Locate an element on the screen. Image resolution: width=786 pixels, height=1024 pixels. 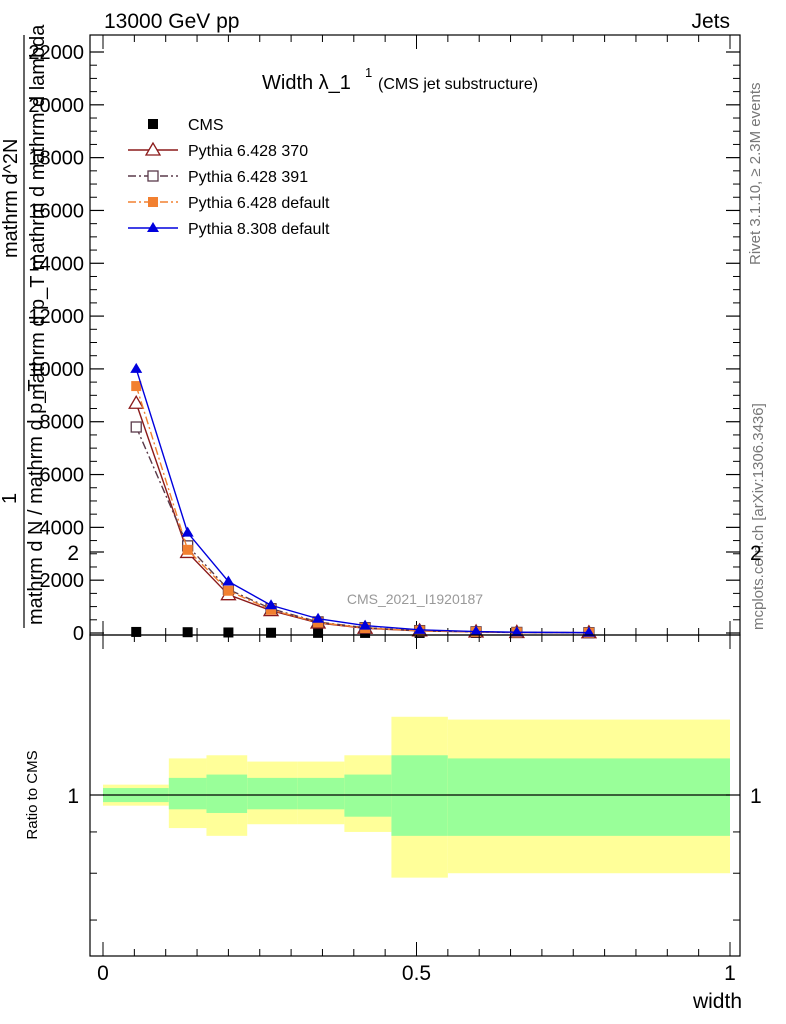
mcplots-label: mcplots.cern.ch [arXiv:1306.3436] is located at coordinates (758, 516).